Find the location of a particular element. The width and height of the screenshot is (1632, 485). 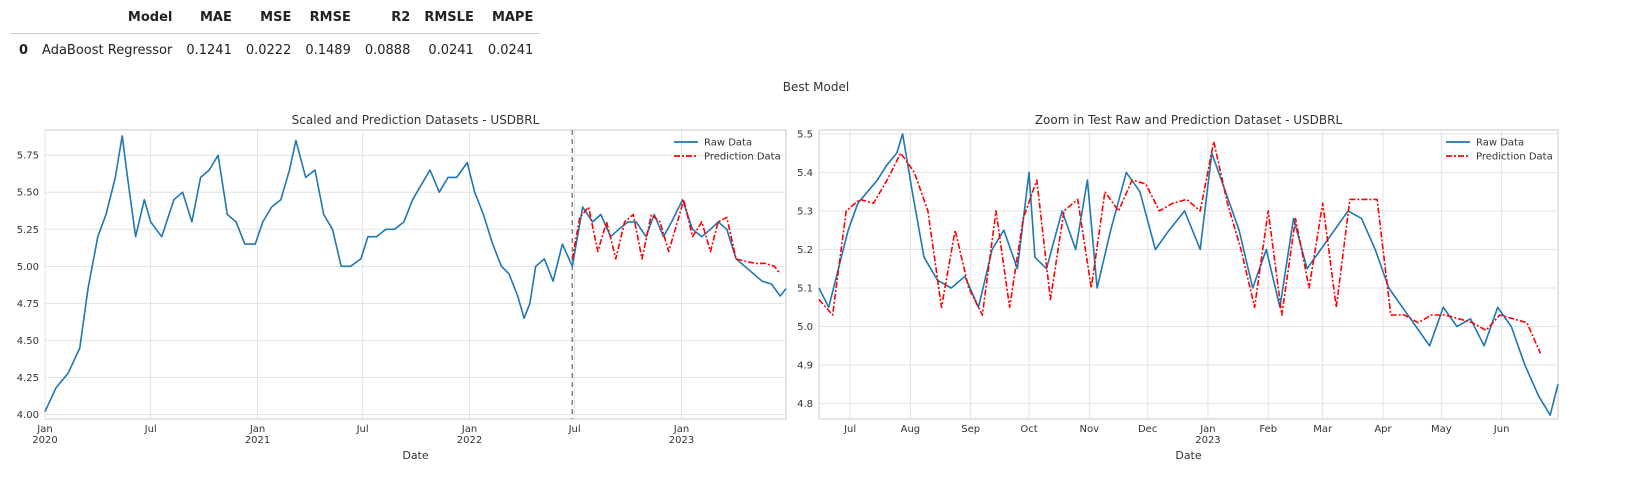

y-tick-label: 5.2 is located at coordinates (805, 250).